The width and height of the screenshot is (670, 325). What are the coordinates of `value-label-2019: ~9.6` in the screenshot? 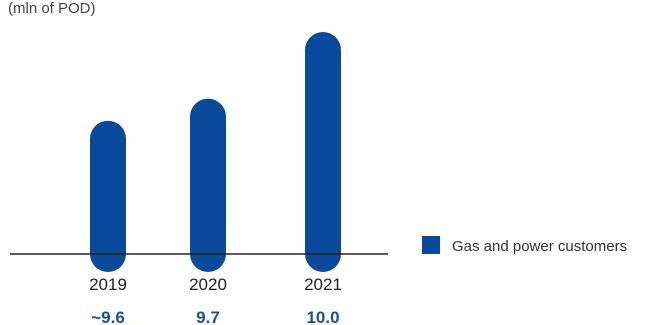 It's located at (108, 316).